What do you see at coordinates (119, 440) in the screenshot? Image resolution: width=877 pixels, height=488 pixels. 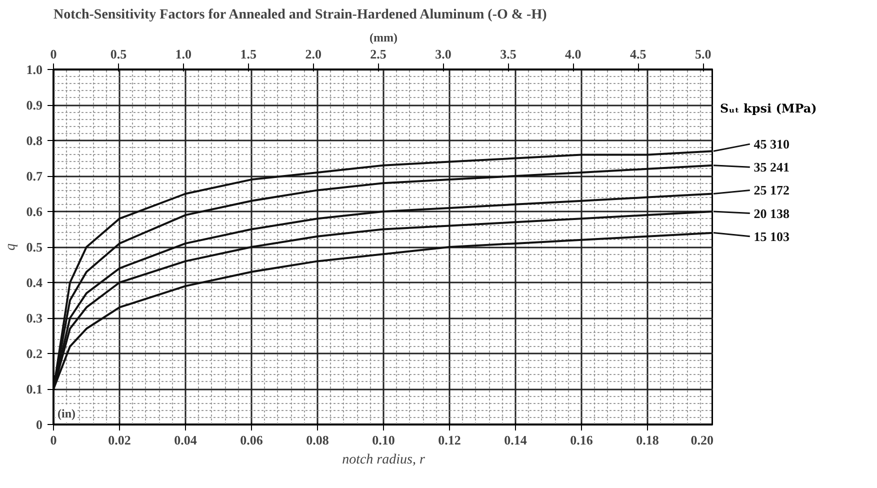 I see `x-tick-label: 0.02` at bounding box center [119, 440].